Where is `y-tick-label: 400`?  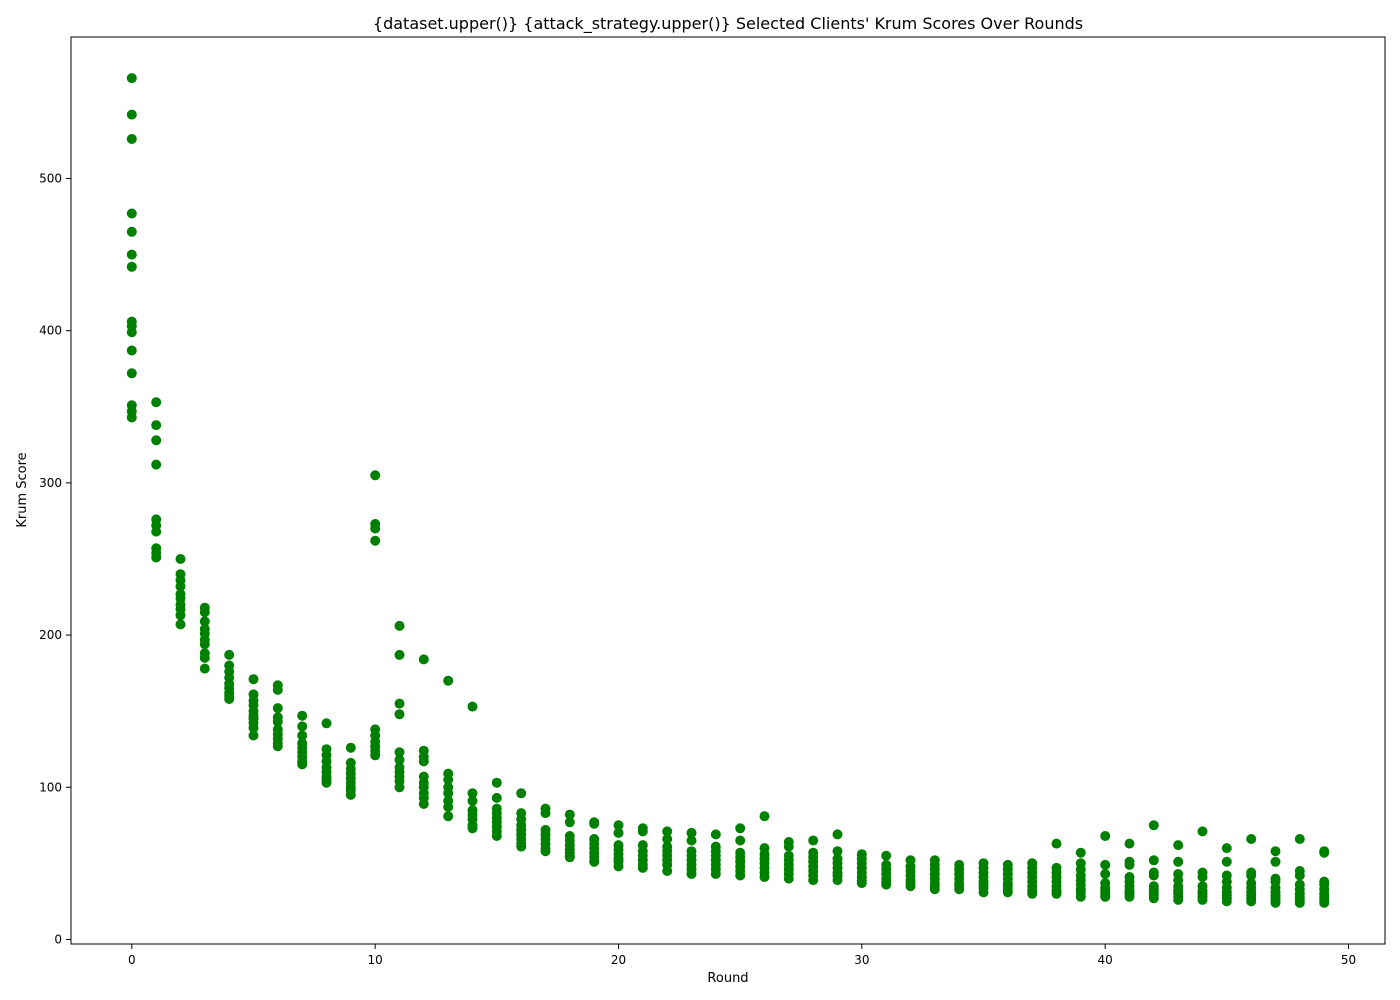 y-tick-label: 400 is located at coordinates (50, 331).